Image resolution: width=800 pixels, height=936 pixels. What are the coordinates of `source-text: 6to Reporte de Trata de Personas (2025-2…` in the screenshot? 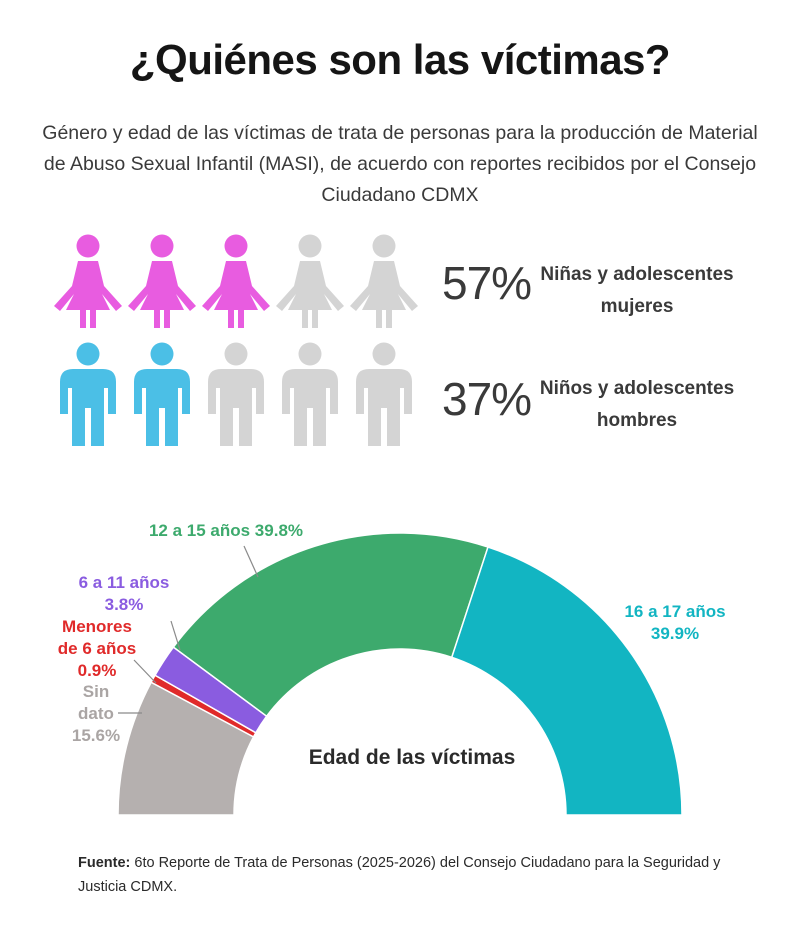 It's located at (399, 875).